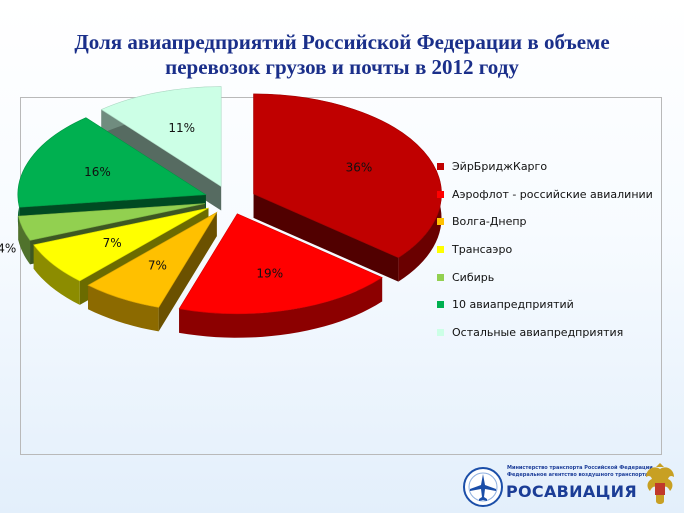 This screenshot has width=684, height=513. Describe the element at coordinates (97, 172) in the screenshot. I see `slice-data-label: 16%` at that location.